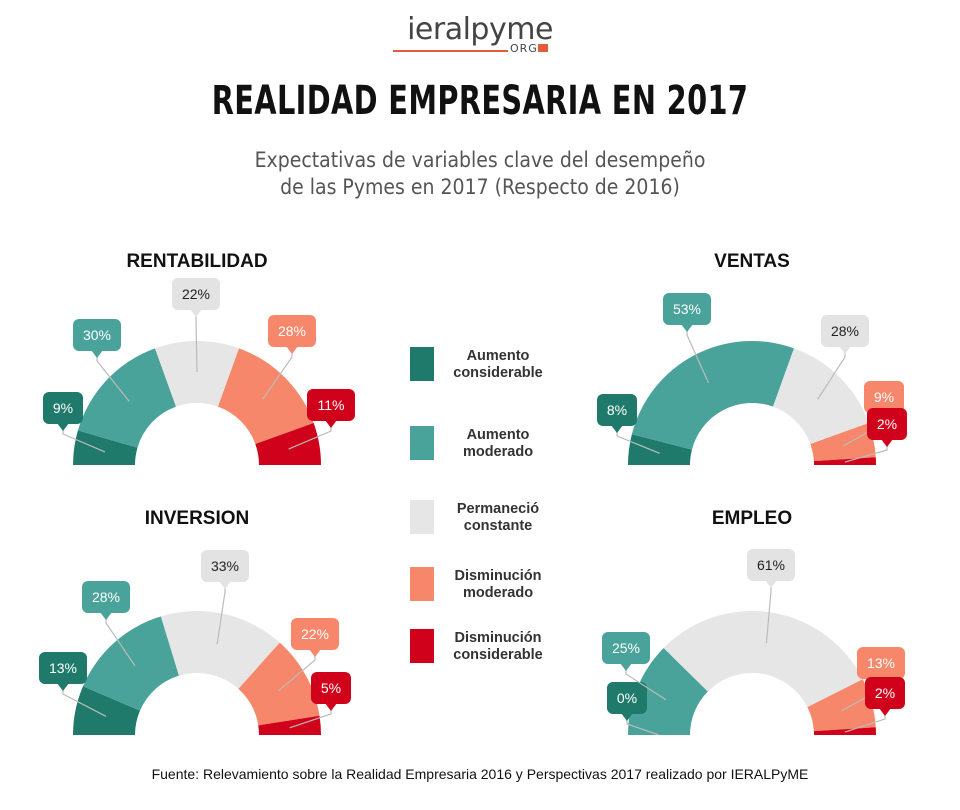 The width and height of the screenshot is (960, 810). I want to click on logo: ieralpyme, so click(480, 30).